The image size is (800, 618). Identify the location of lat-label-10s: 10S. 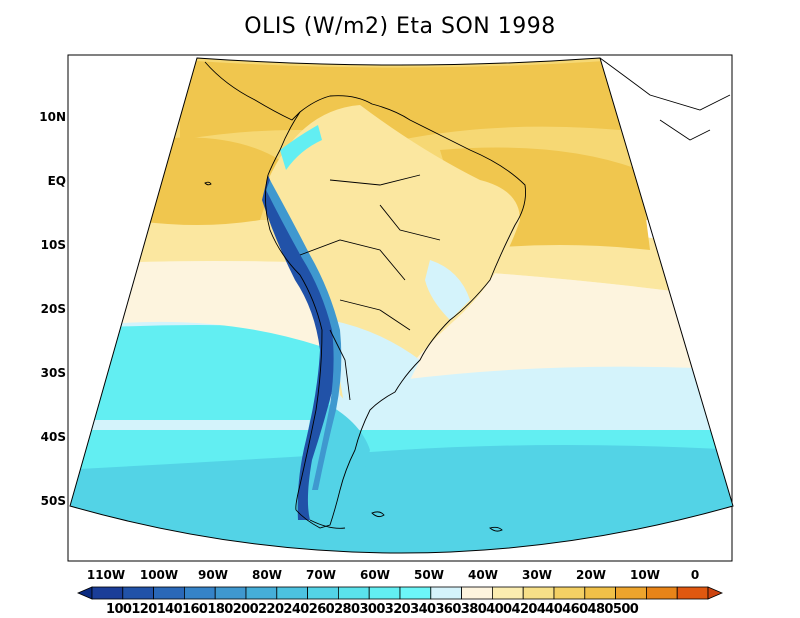
(53, 245).